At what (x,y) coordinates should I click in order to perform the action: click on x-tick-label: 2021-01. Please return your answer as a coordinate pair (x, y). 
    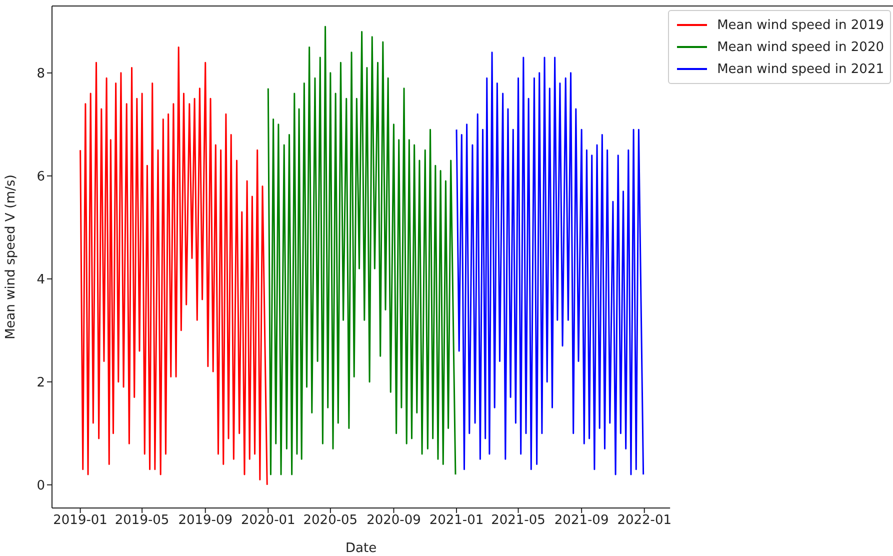
    Looking at the image, I should click on (456, 520).